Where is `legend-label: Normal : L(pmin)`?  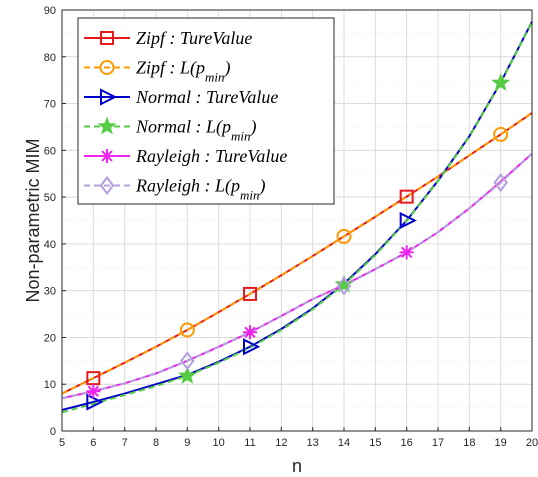 legend-label: Normal : L(pmin) is located at coordinates (196, 130).